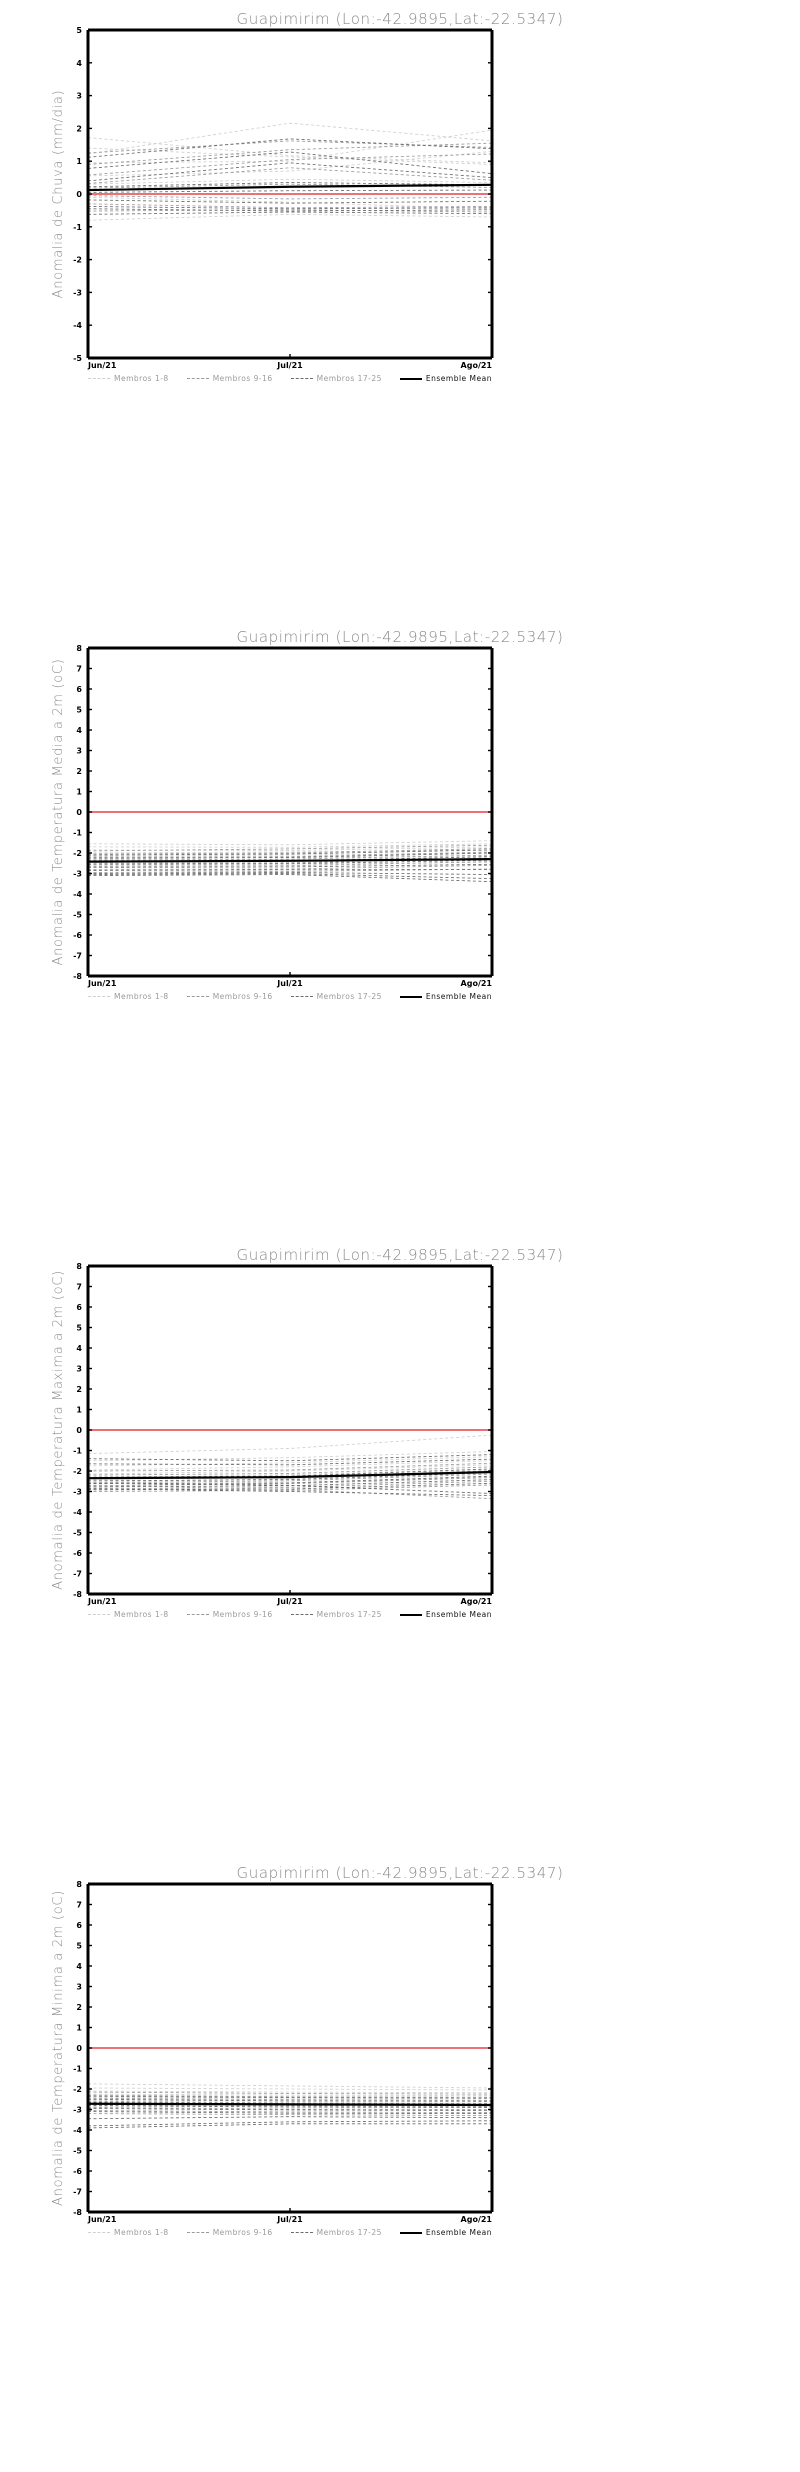 Image resolution: width=800 pixels, height=2472 pixels. I want to click on y-axis-label: Anomalia de Temperatura Media a 2m (oC), so click(58, 812).